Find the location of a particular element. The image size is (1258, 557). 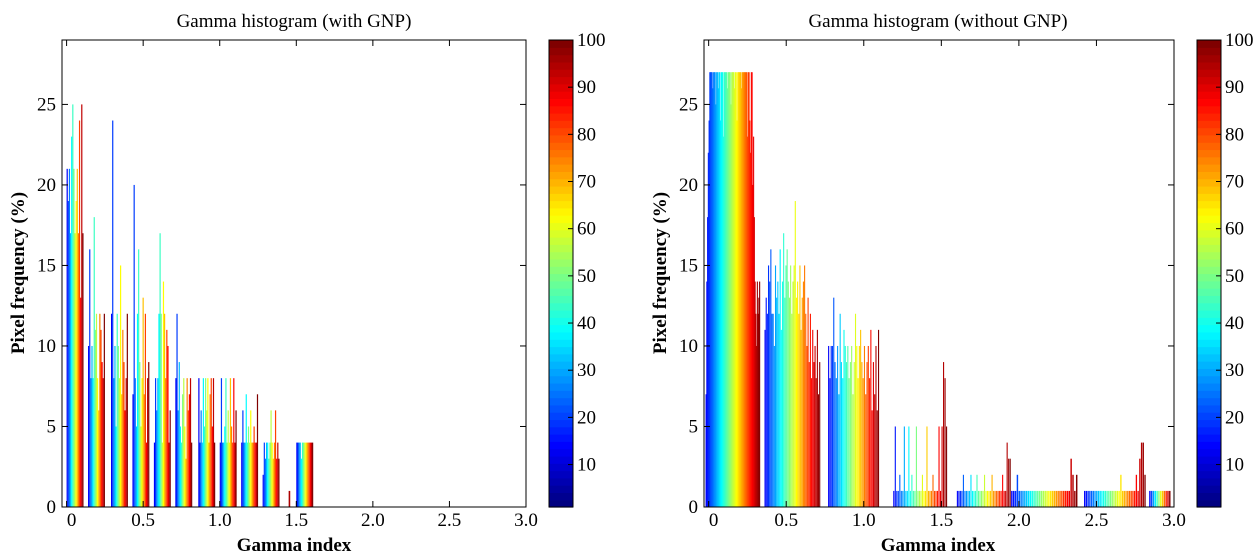

colorbar-tick-label: 90 is located at coordinates (1234, 87).